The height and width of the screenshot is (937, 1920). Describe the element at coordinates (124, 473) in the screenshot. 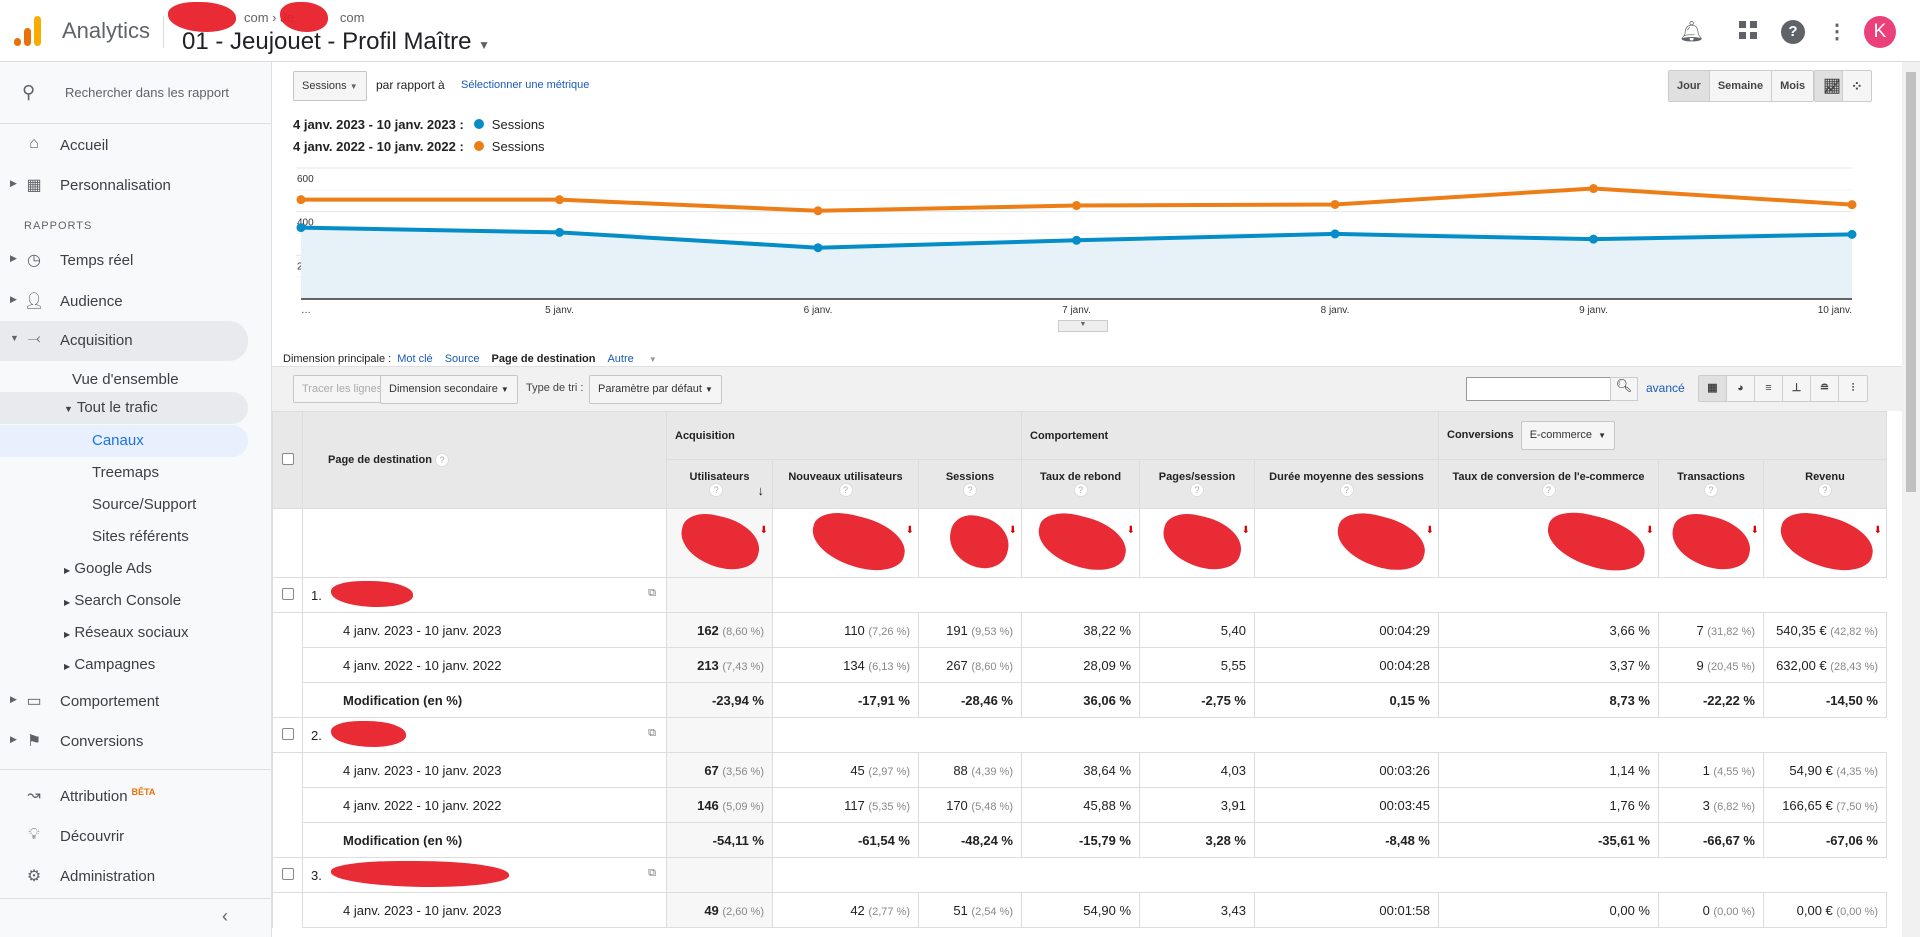

I see `sidebar-item-treemaps: Treemaps` at that location.